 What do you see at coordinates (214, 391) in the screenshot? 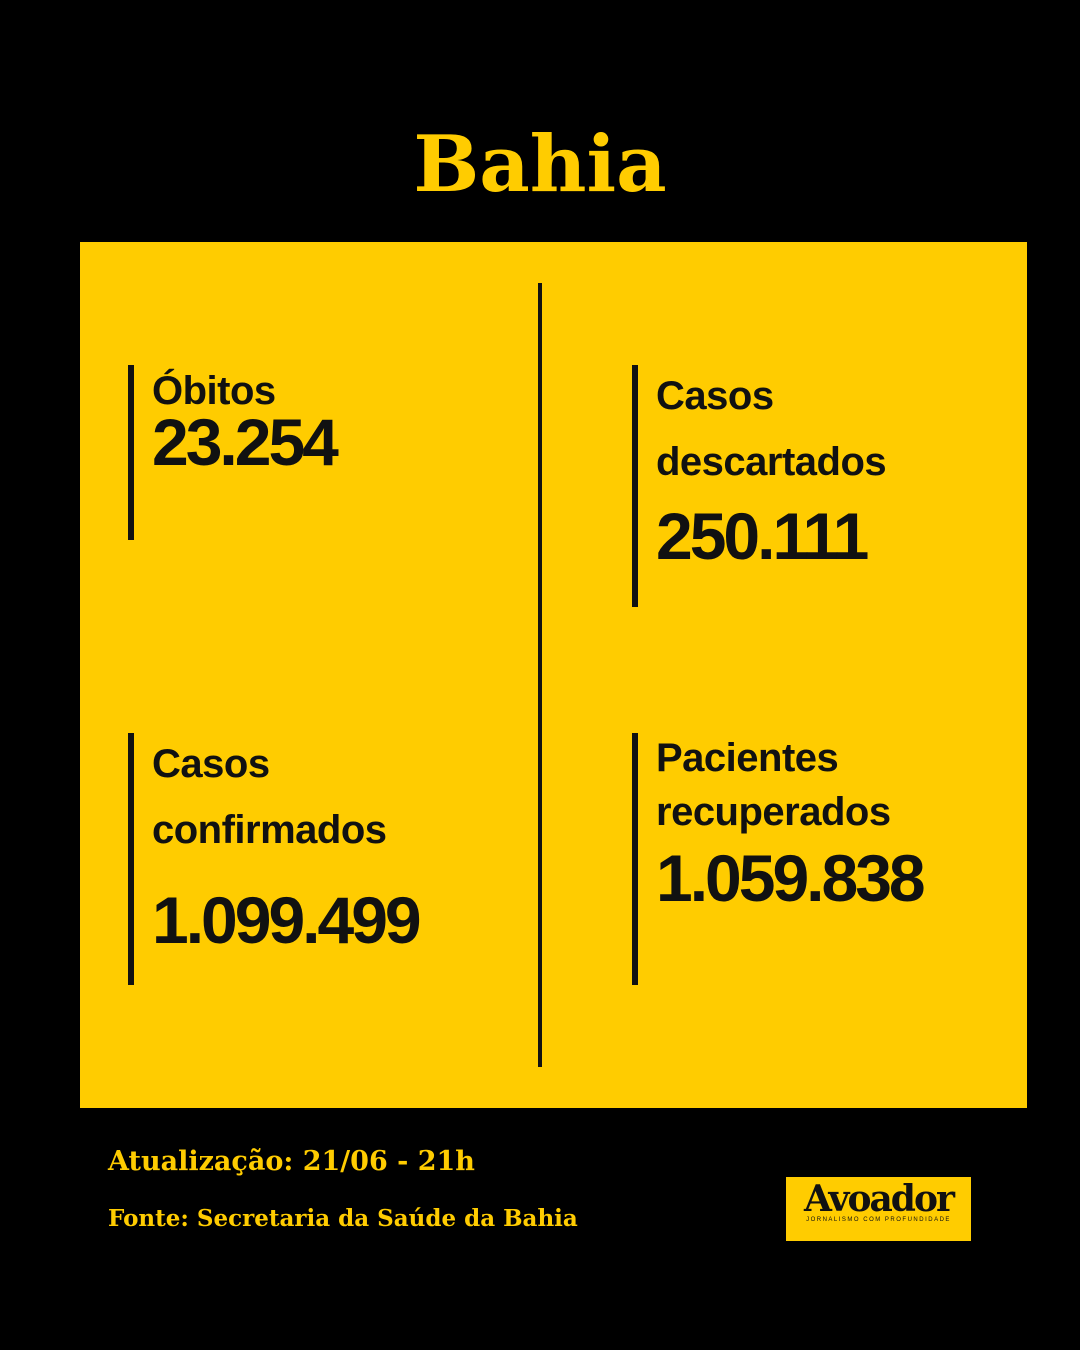
I see `stat-label: Óbitos` at bounding box center [214, 391].